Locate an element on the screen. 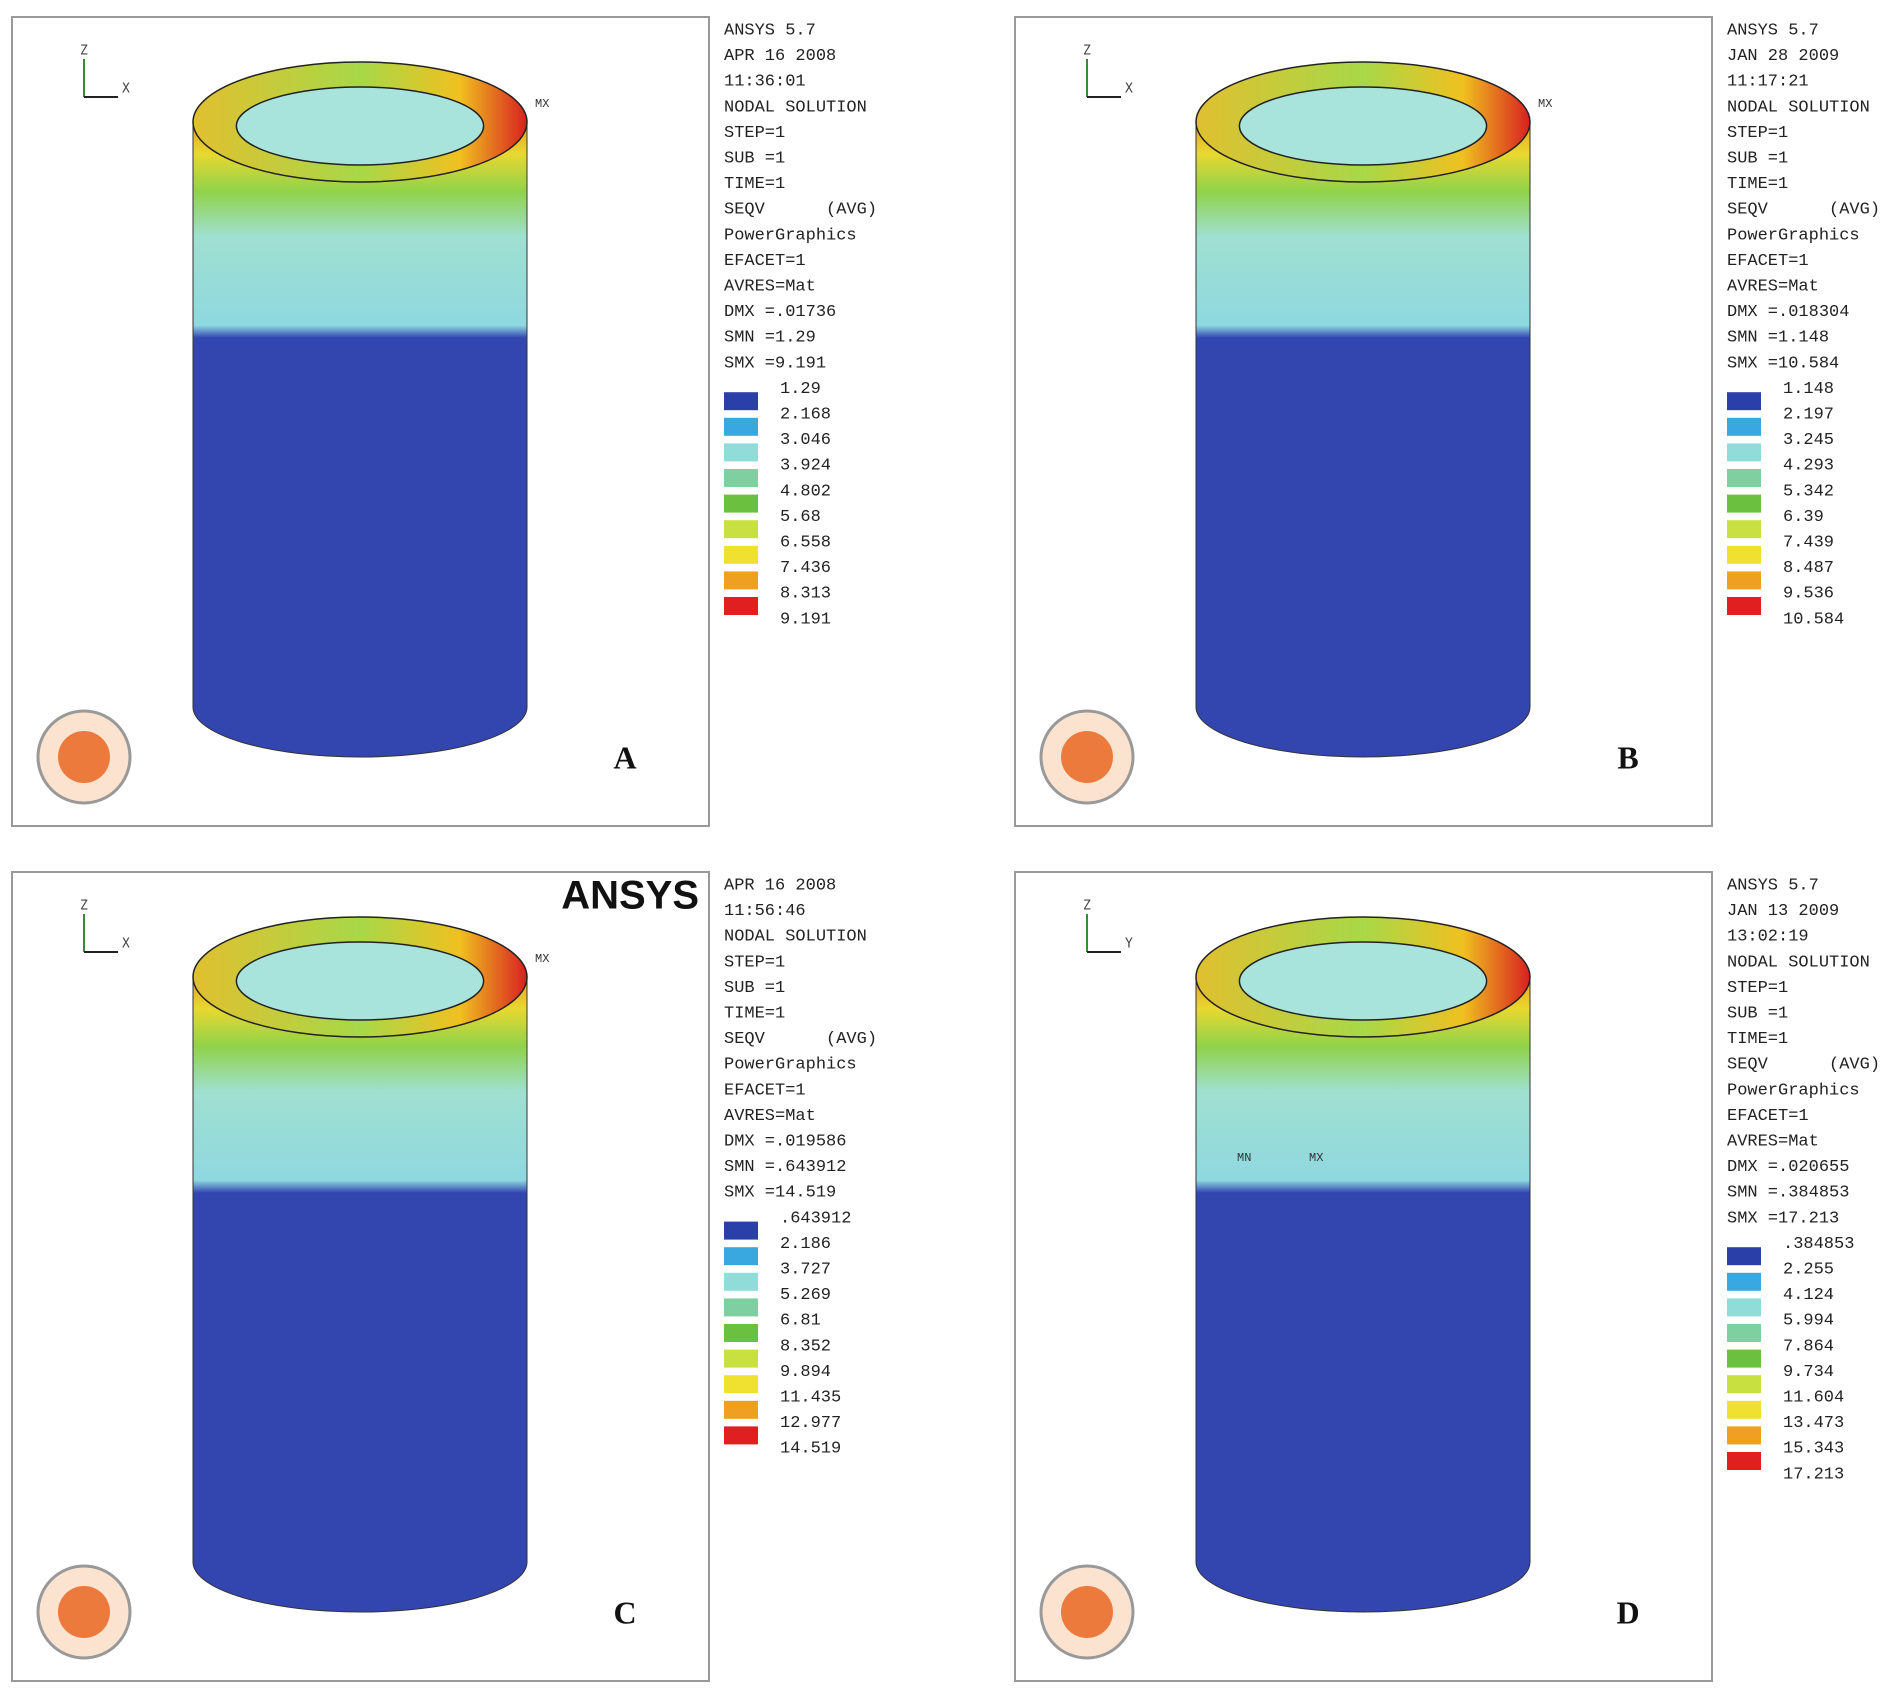 This screenshot has width=1891, height=1694. legend-value: 6.81 is located at coordinates (800, 1321).